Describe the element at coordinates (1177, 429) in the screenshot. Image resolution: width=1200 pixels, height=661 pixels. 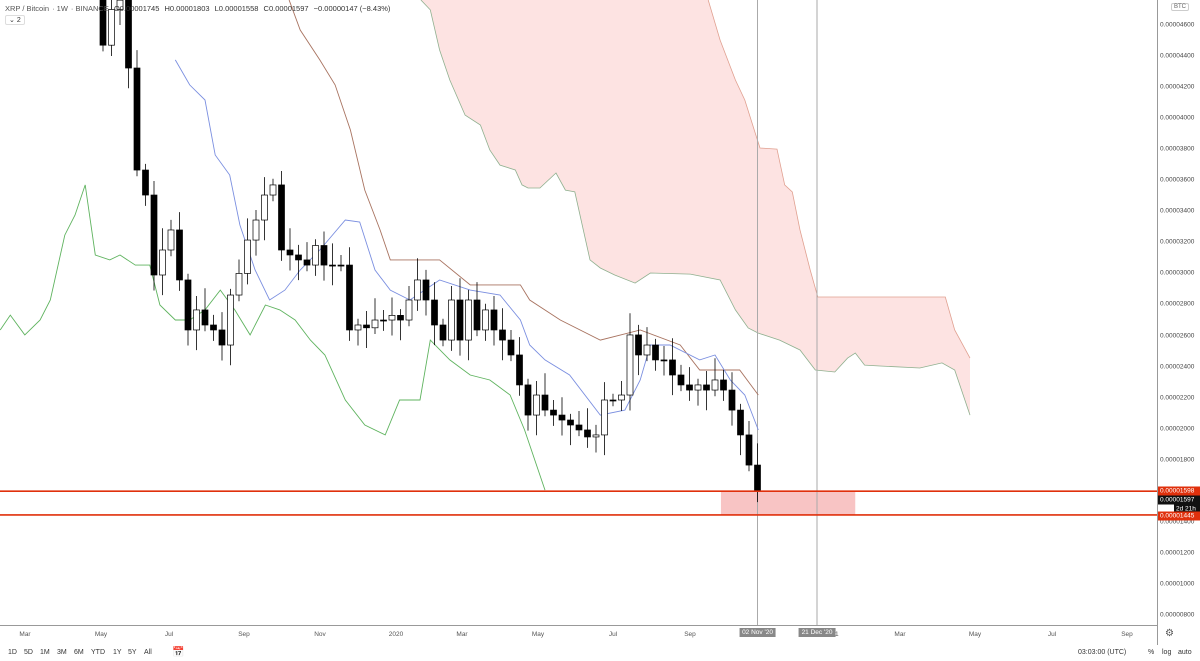
I see `price-tick-label: 0.00002000` at that location.